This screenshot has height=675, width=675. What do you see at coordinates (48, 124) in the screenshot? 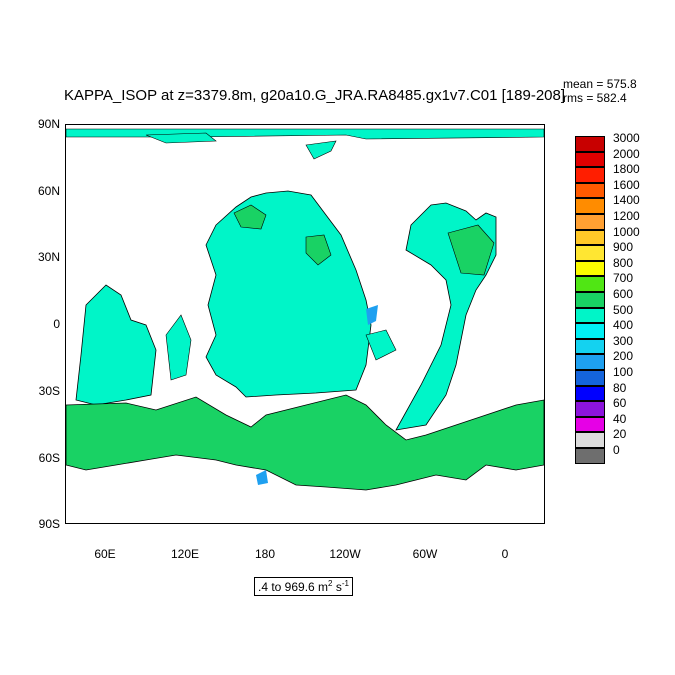
I see `lat-label: 90N` at bounding box center [48, 124].